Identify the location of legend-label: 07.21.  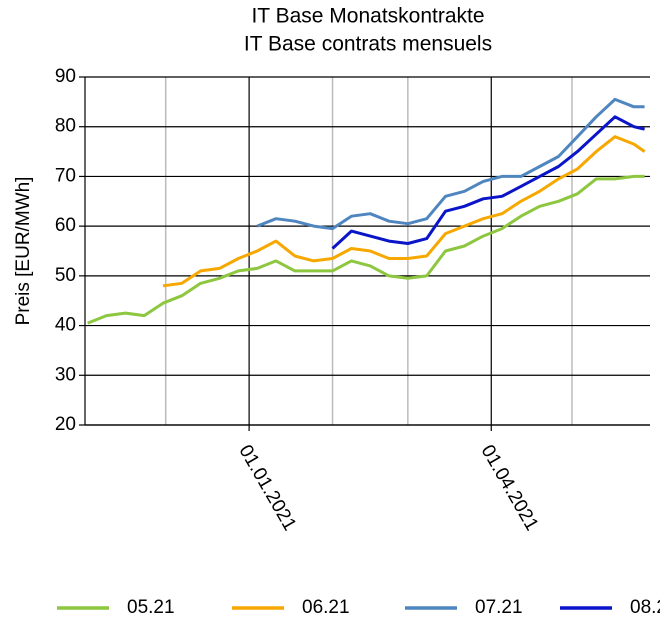
(499, 607).